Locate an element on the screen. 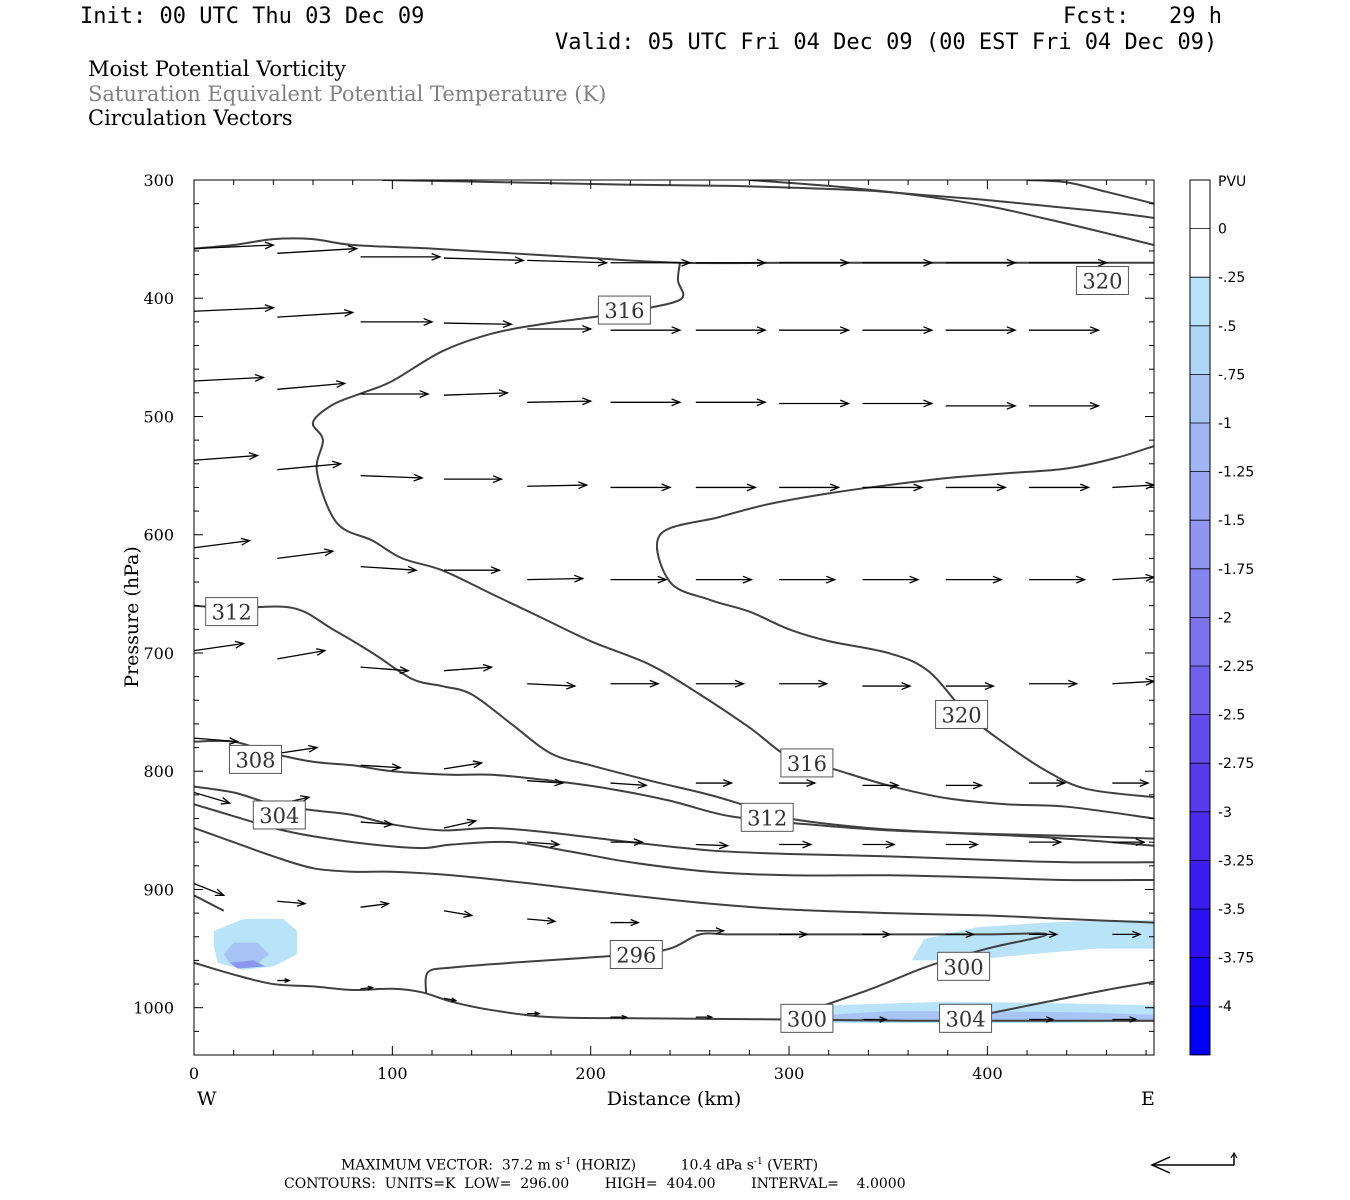 Image resolution: width=1350 pixels, height=1200 pixels. y-tick-label: 800 is located at coordinates (158, 771).